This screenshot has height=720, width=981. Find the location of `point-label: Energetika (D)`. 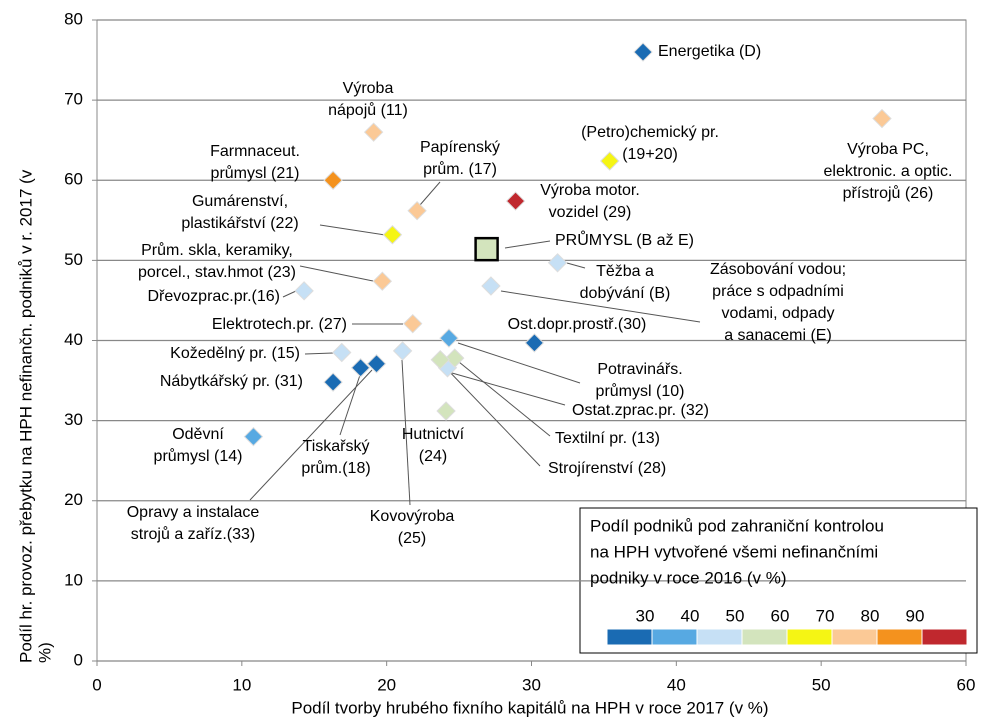

point-label: Energetika (D) is located at coordinates (709, 51).